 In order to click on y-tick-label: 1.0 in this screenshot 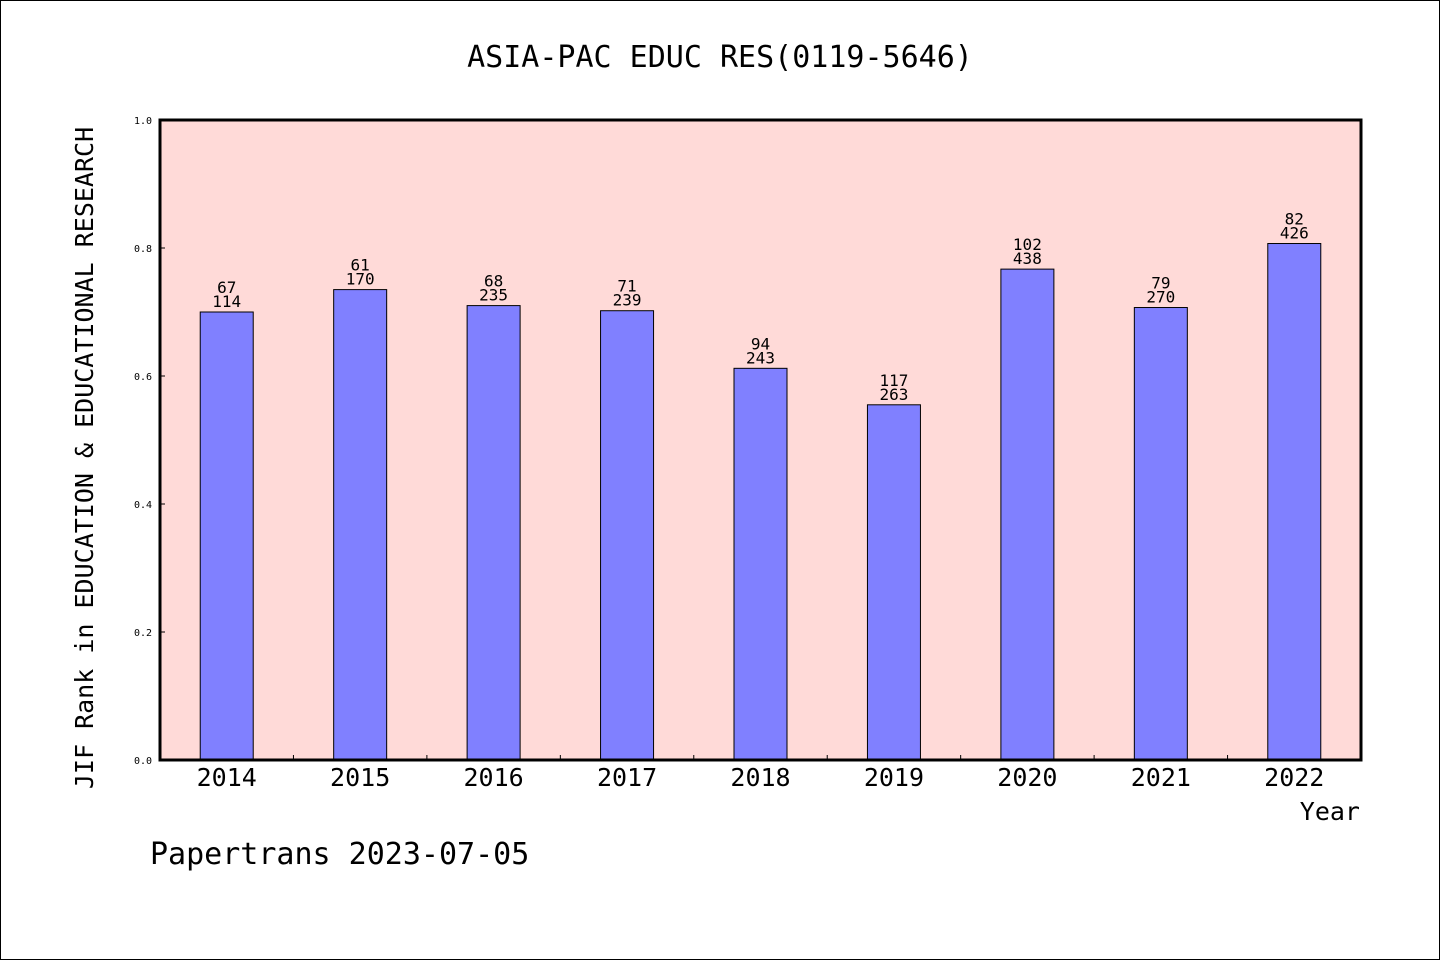, I will do `click(143, 121)`.